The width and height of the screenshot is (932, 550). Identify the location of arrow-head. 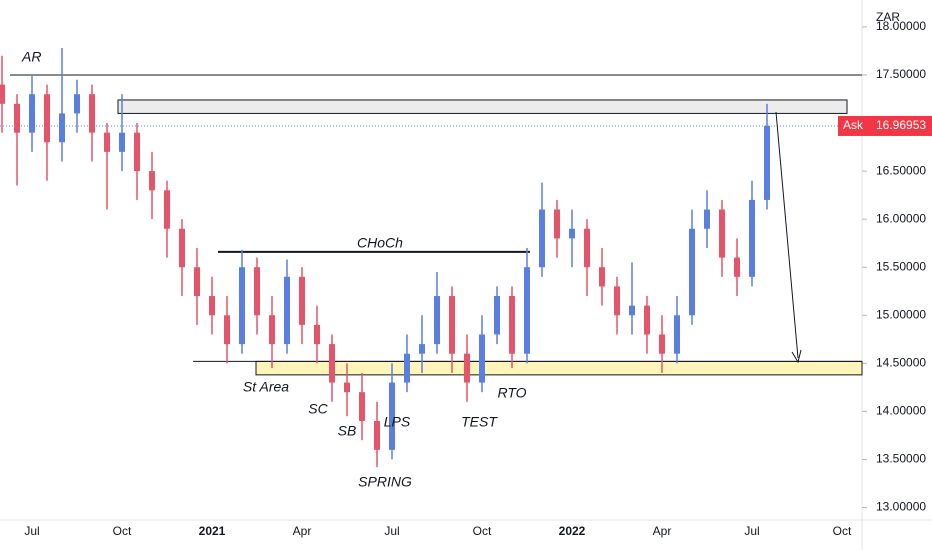
(796, 356).